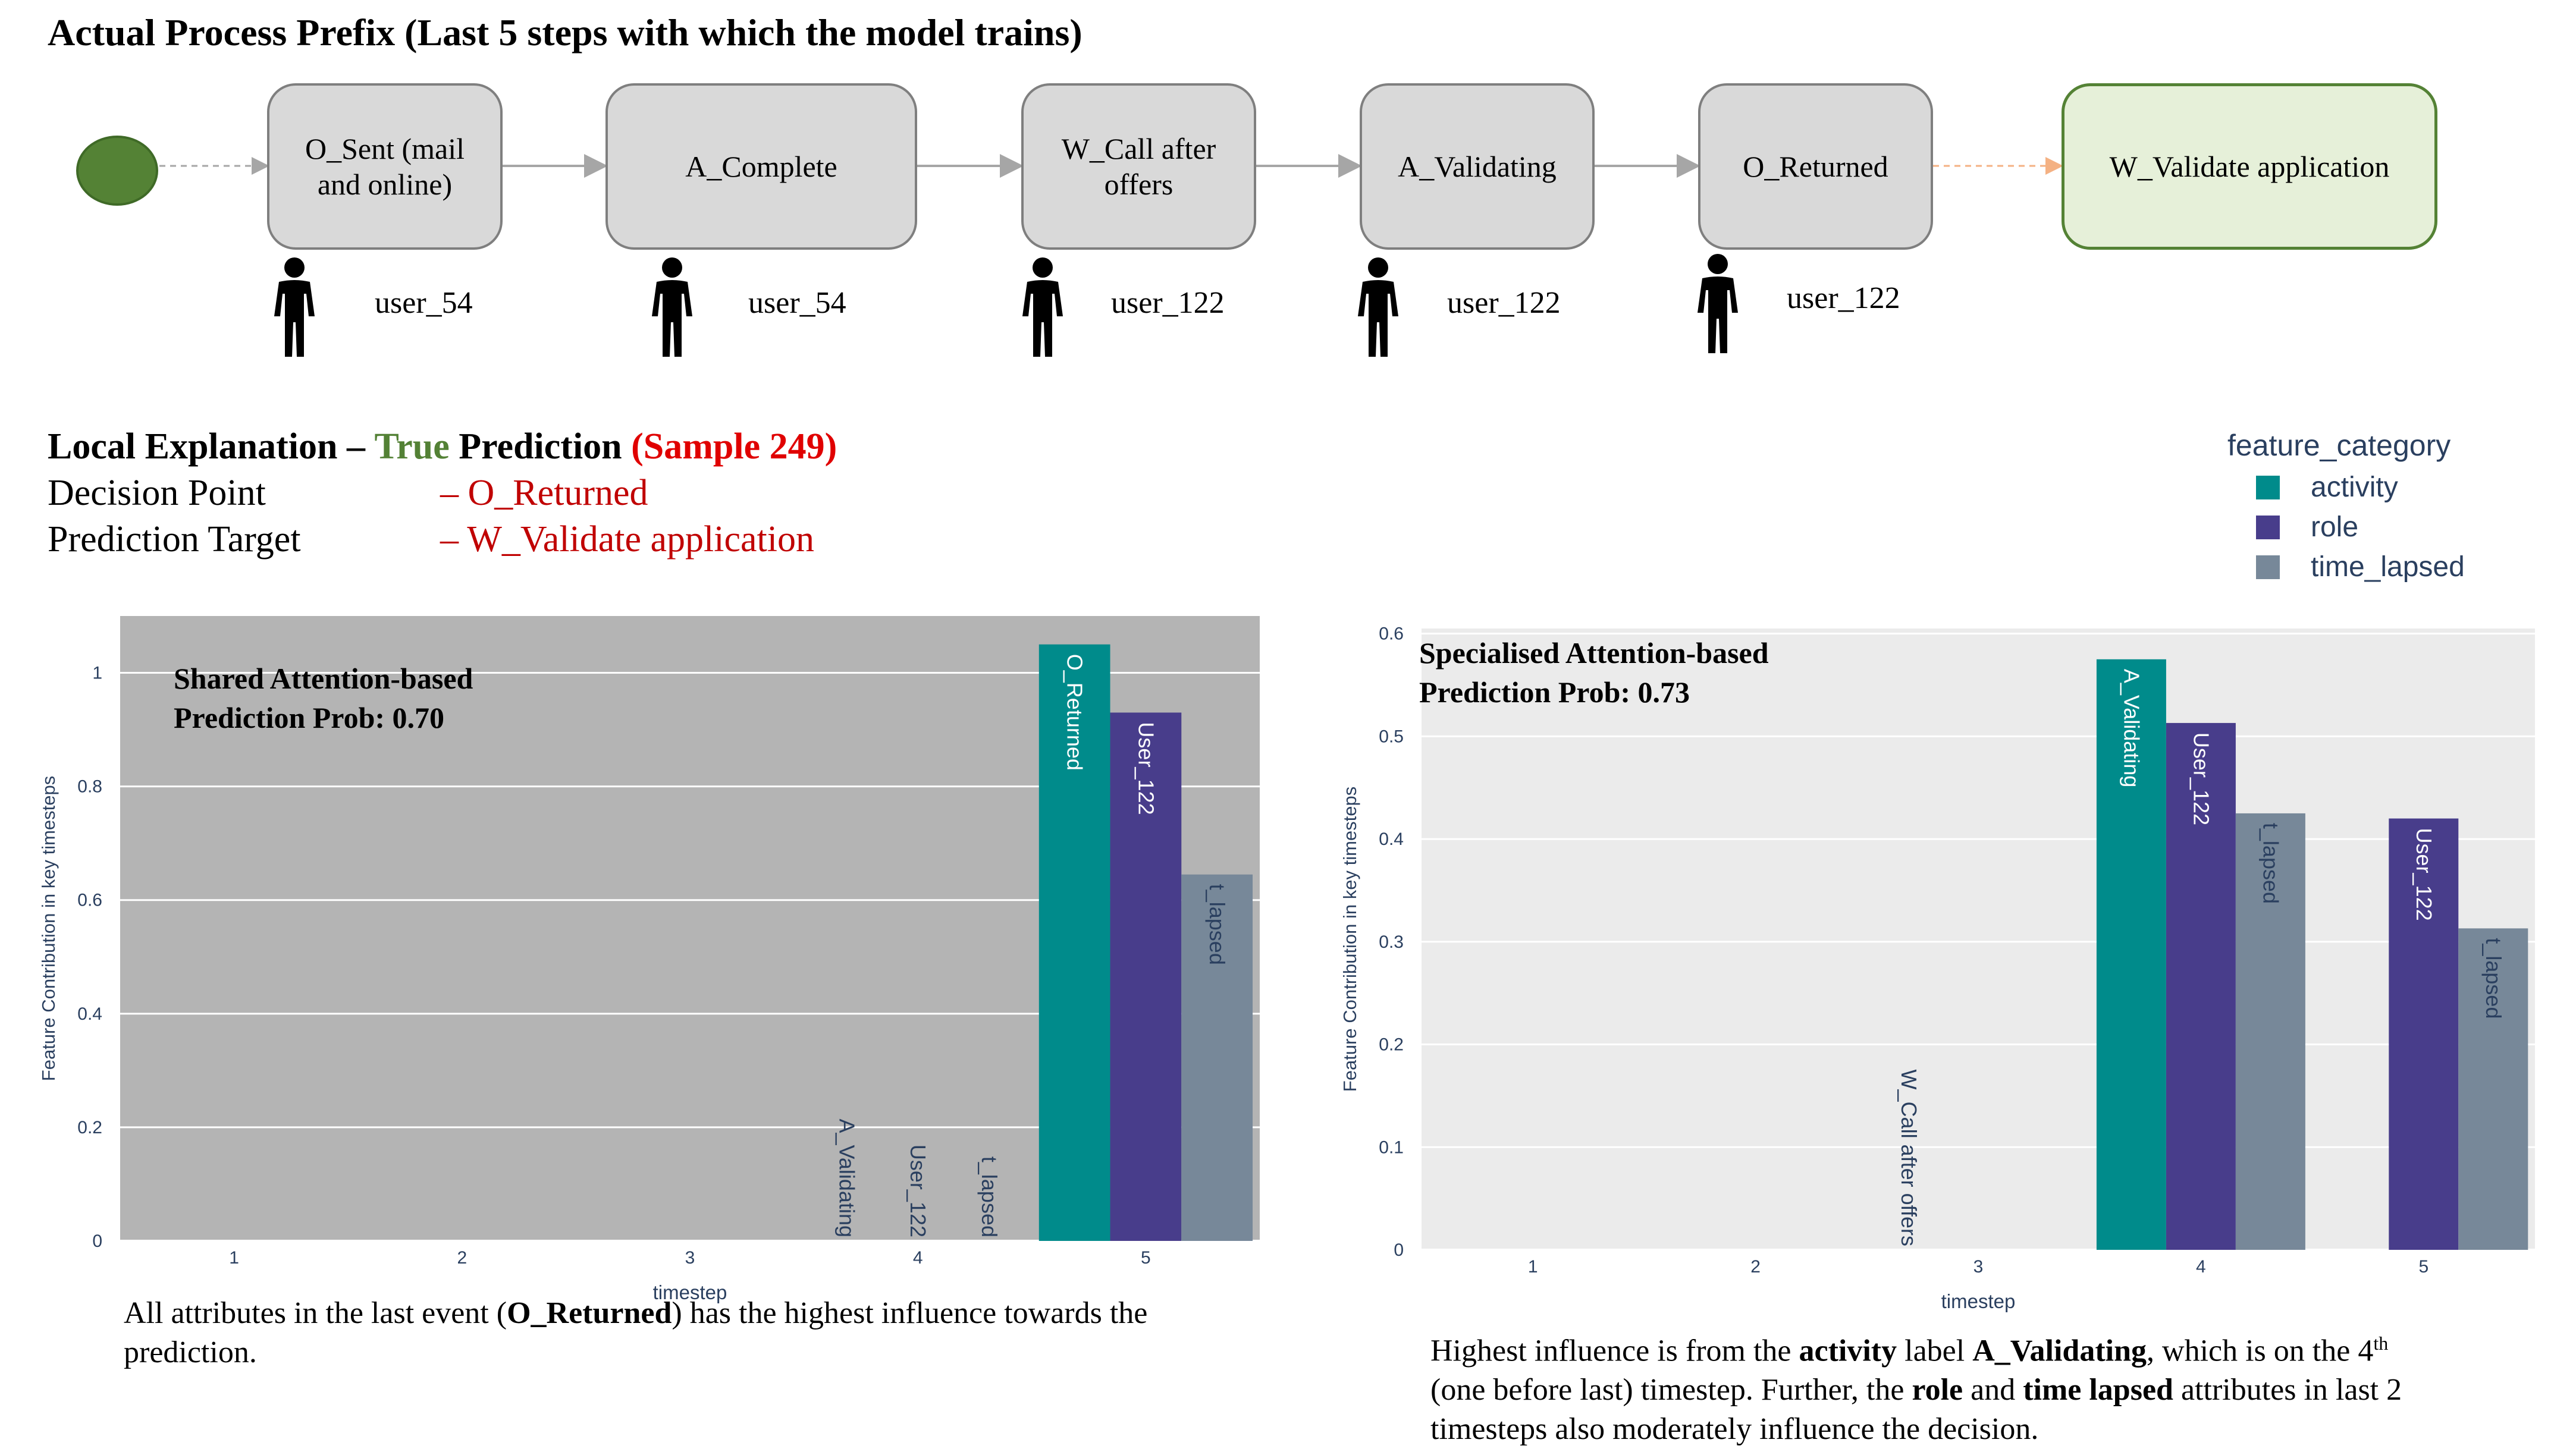 The width and height of the screenshot is (2576, 1452). I want to click on caption-right-p2: label, so click(1935, 1351).